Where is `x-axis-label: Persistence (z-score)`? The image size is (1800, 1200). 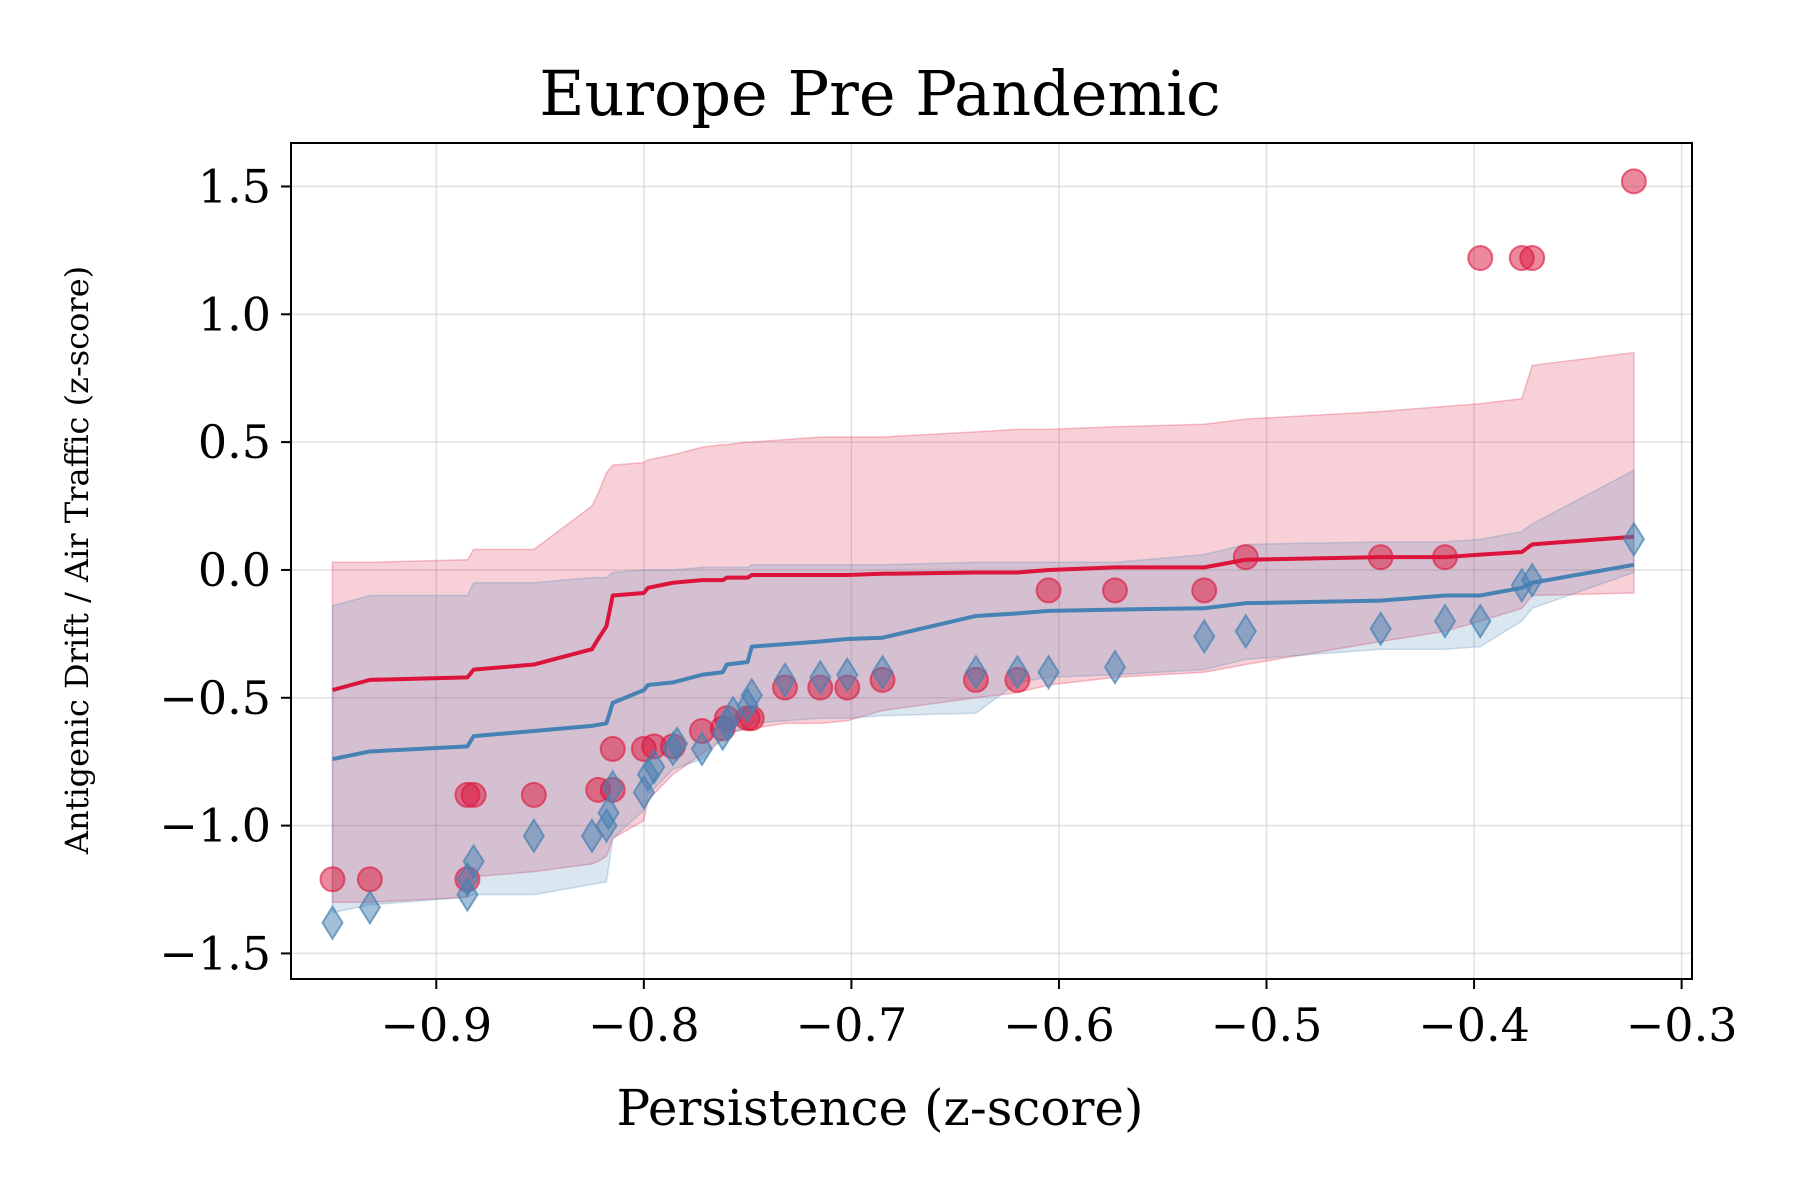 x-axis-label: Persistence (z-score) is located at coordinates (879, 1108).